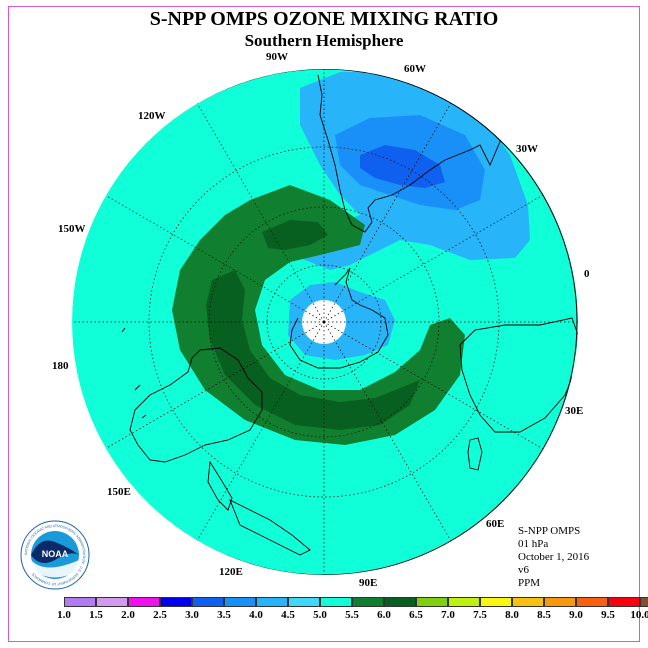 The width and height of the screenshot is (648, 648). I want to click on map-title: S-NPP OMPS OZONE MIXING RATIO, so click(324, 19).